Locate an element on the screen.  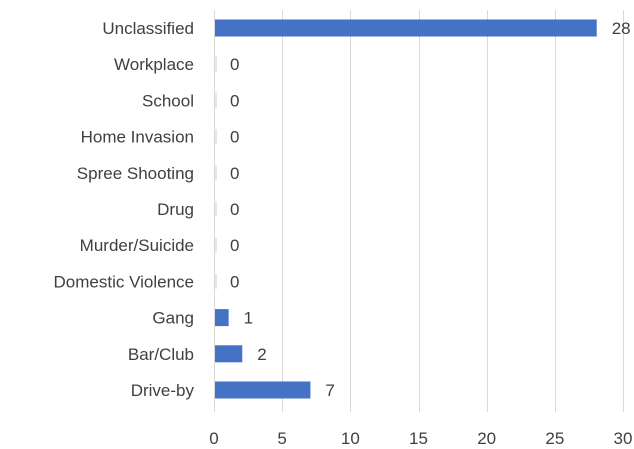
data-label: 2 is located at coordinates (261, 354).